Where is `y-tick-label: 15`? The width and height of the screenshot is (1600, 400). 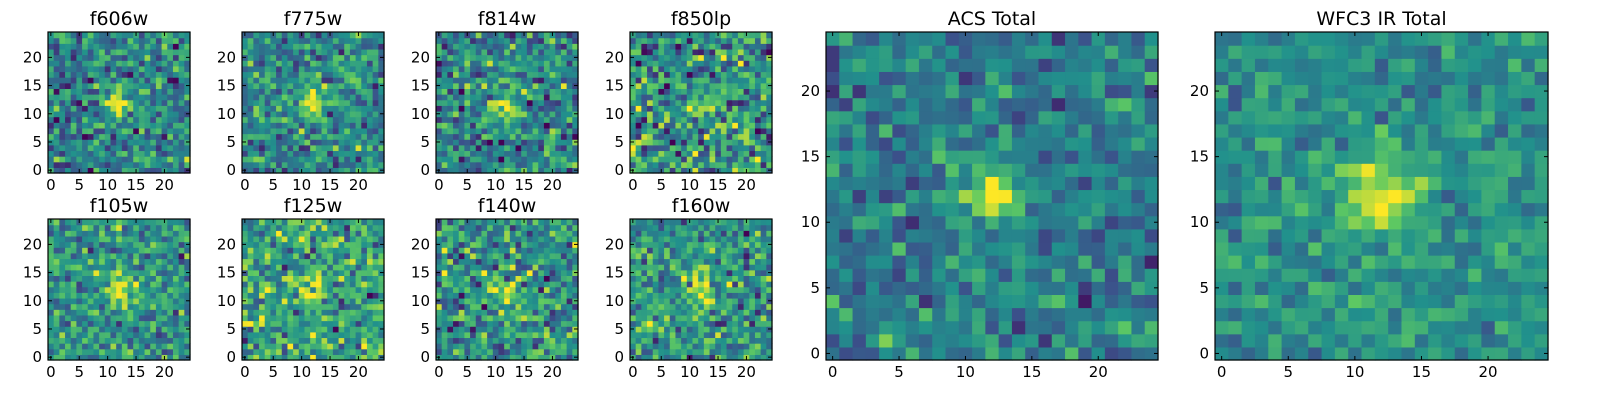
y-tick-label: 15 is located at coordinates (226, 86).